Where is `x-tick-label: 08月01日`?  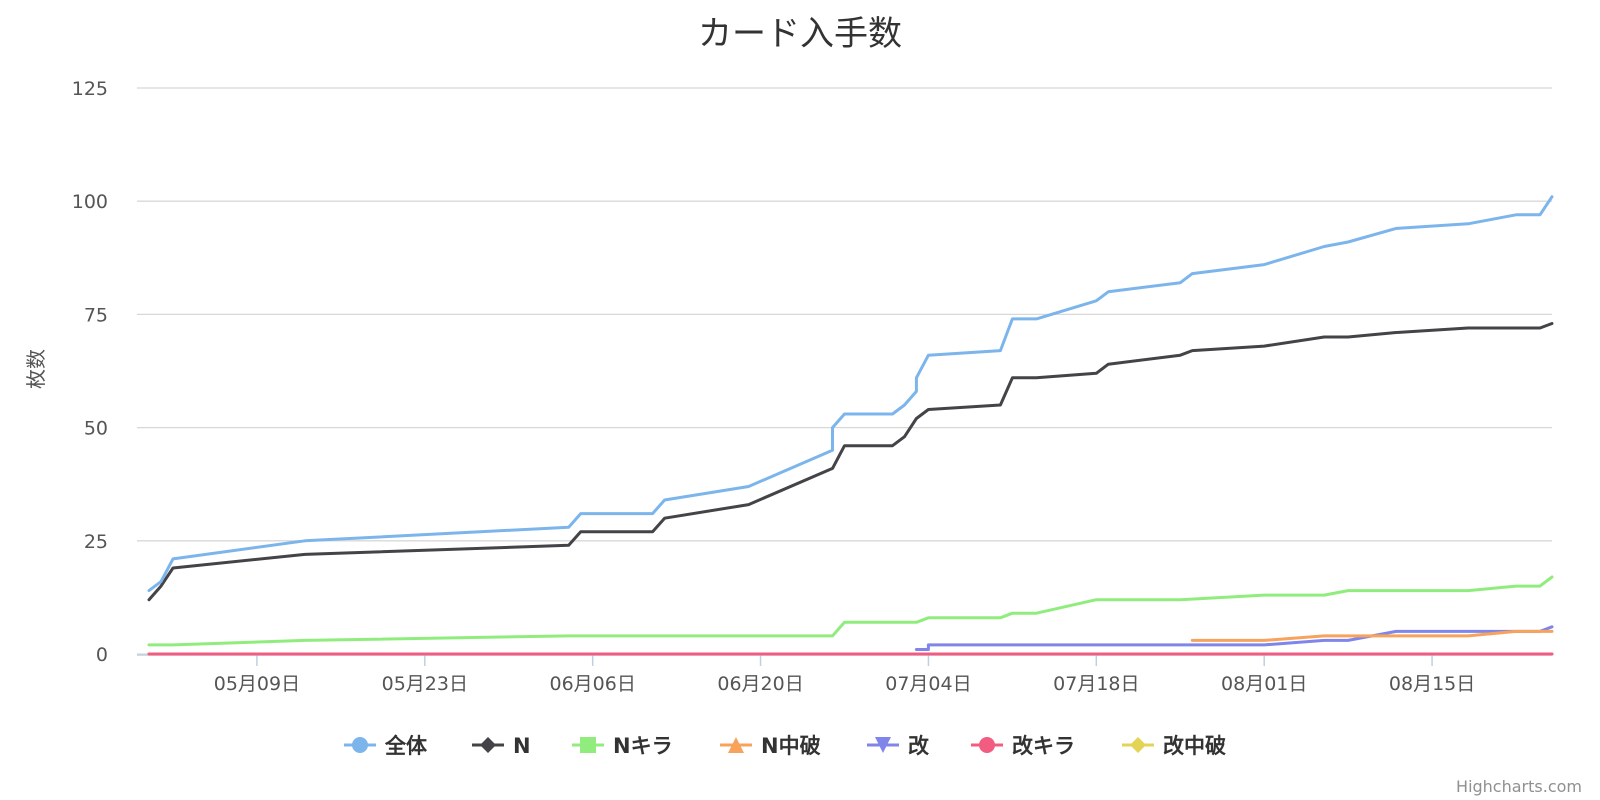
x-tick-label: 08月01日 is located at coordinates (1264, 684).